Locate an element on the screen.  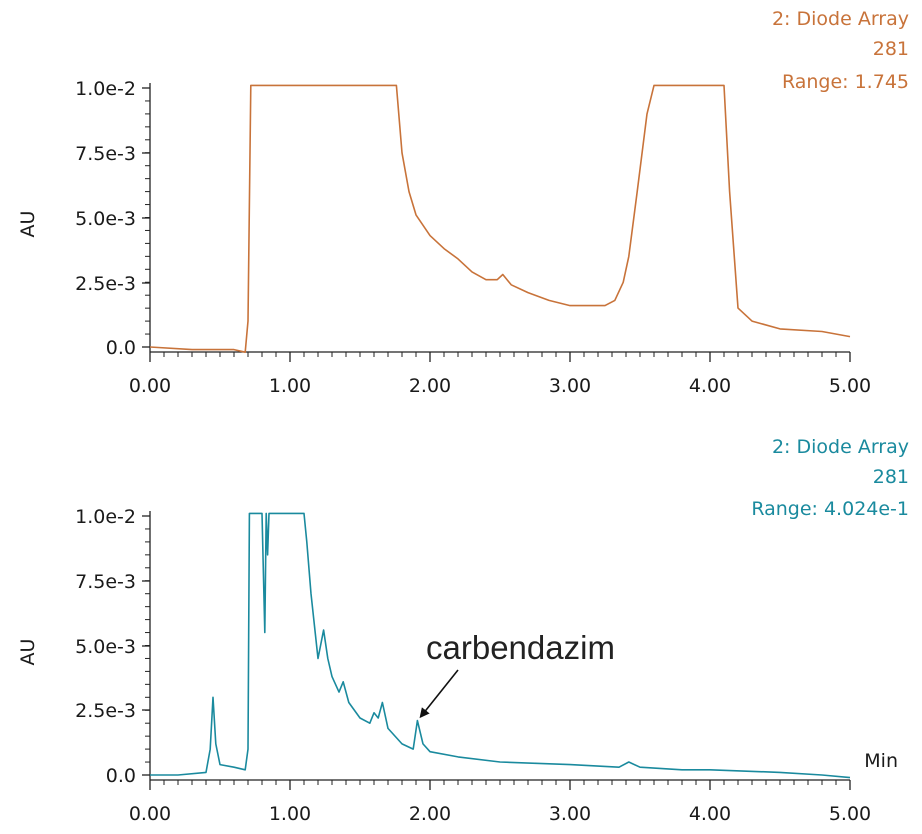
panel-top-header-line-3: Range: 1.745 is located at coordinates (845, 82).